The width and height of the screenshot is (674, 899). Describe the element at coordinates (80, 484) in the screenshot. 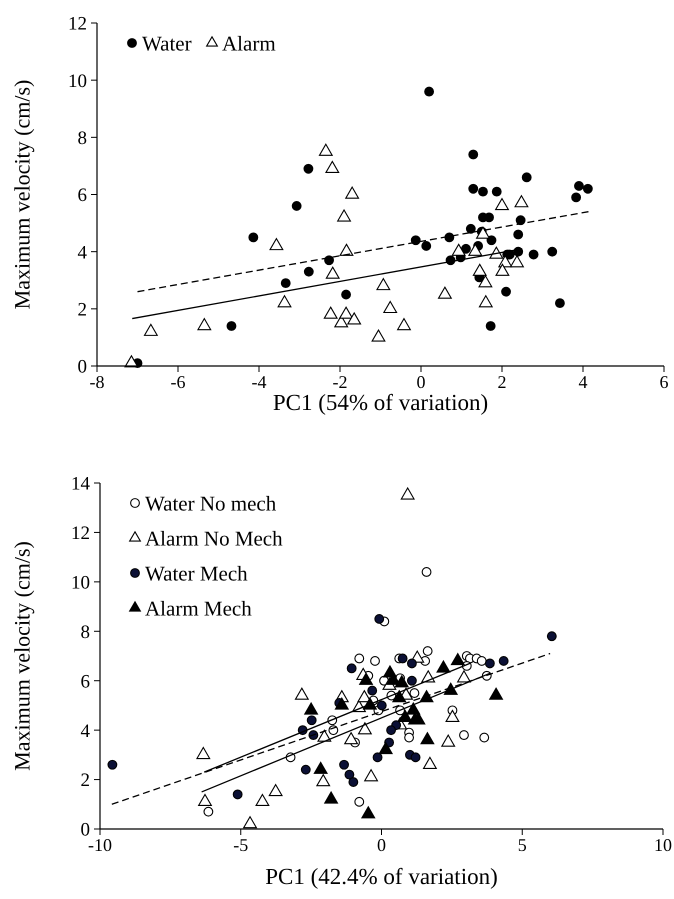

I see `y-tick-label: 14` at that location.